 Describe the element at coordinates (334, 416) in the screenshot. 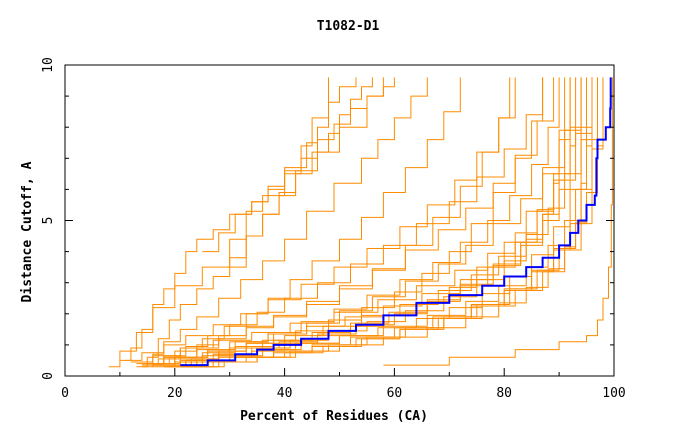

I see `x-axis-label: Percent of Residues (CA)` at that location.